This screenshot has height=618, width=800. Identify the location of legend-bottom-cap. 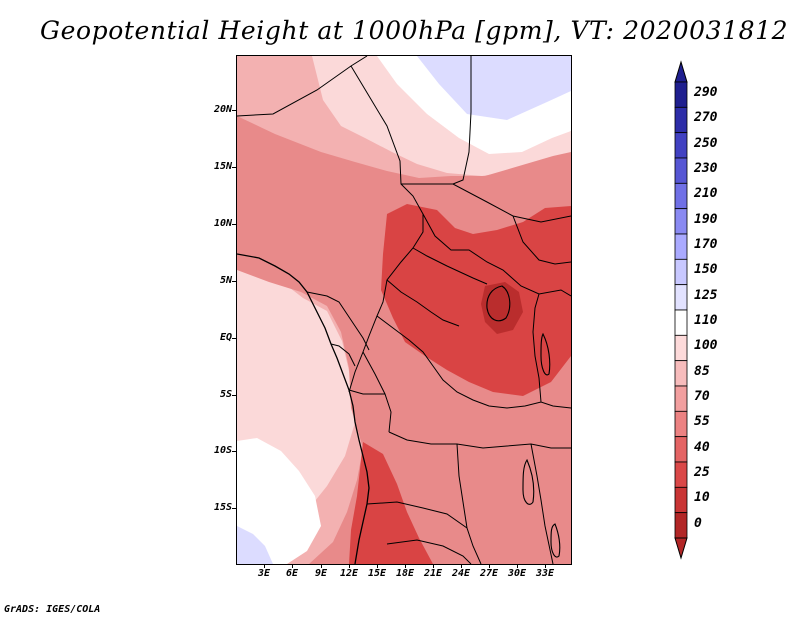
(681, 548).